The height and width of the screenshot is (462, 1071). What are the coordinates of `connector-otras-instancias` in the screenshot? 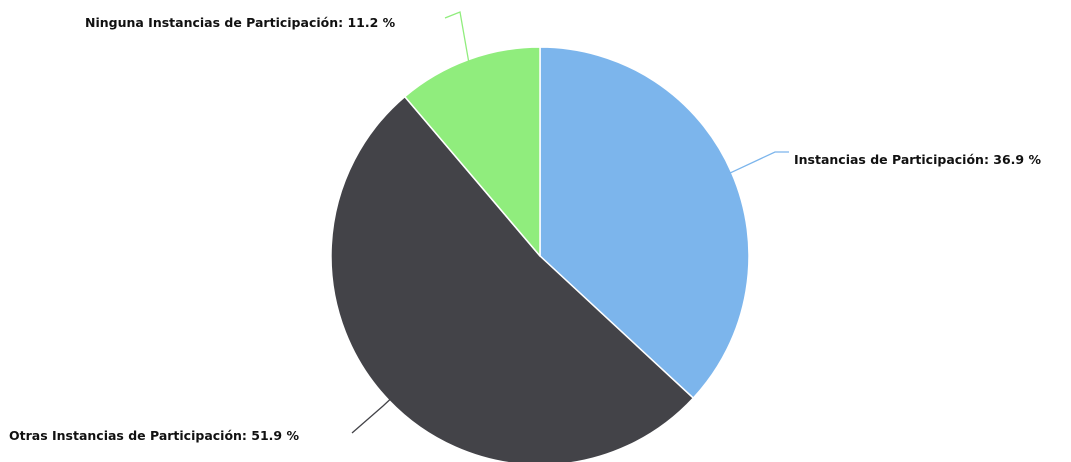 It's located at (371, 416).